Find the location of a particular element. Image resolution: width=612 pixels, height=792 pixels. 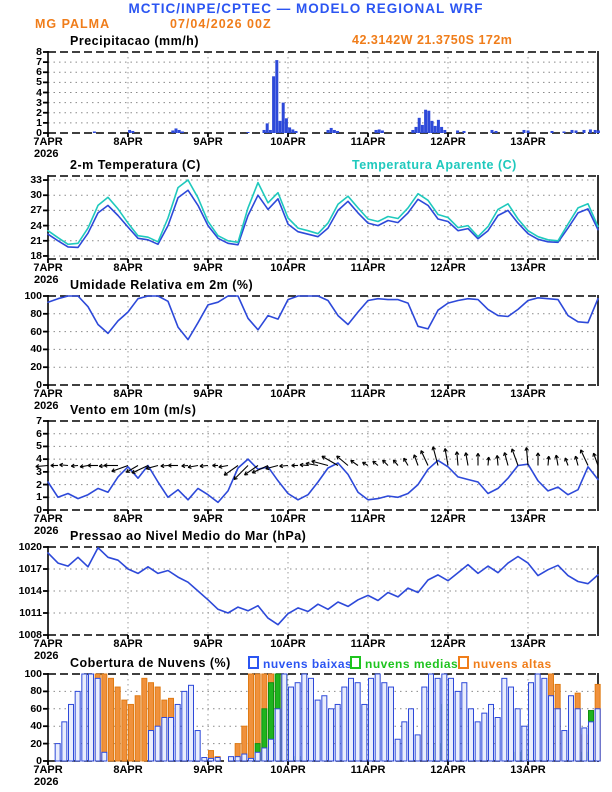

y-tick-label: 1008 is located at coordinates (30, 635).